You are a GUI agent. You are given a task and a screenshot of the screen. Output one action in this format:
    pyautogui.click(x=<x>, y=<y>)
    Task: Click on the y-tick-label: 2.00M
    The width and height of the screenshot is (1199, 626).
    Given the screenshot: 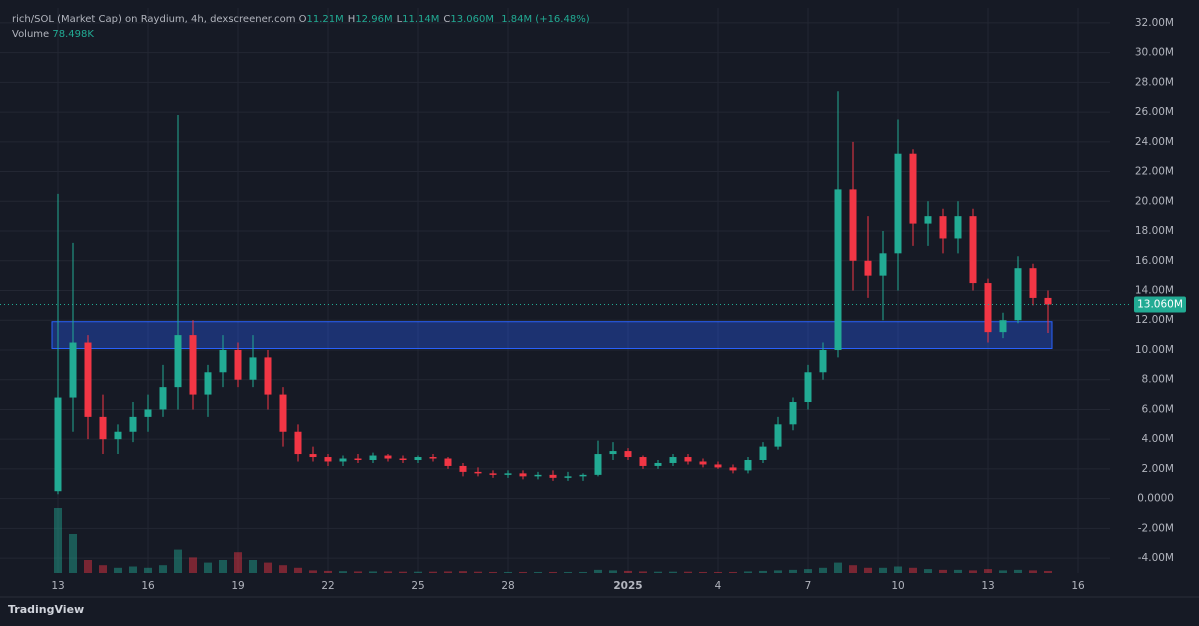 What is the action you would take?
    pyautogui.click(x=1158, y=469)
    